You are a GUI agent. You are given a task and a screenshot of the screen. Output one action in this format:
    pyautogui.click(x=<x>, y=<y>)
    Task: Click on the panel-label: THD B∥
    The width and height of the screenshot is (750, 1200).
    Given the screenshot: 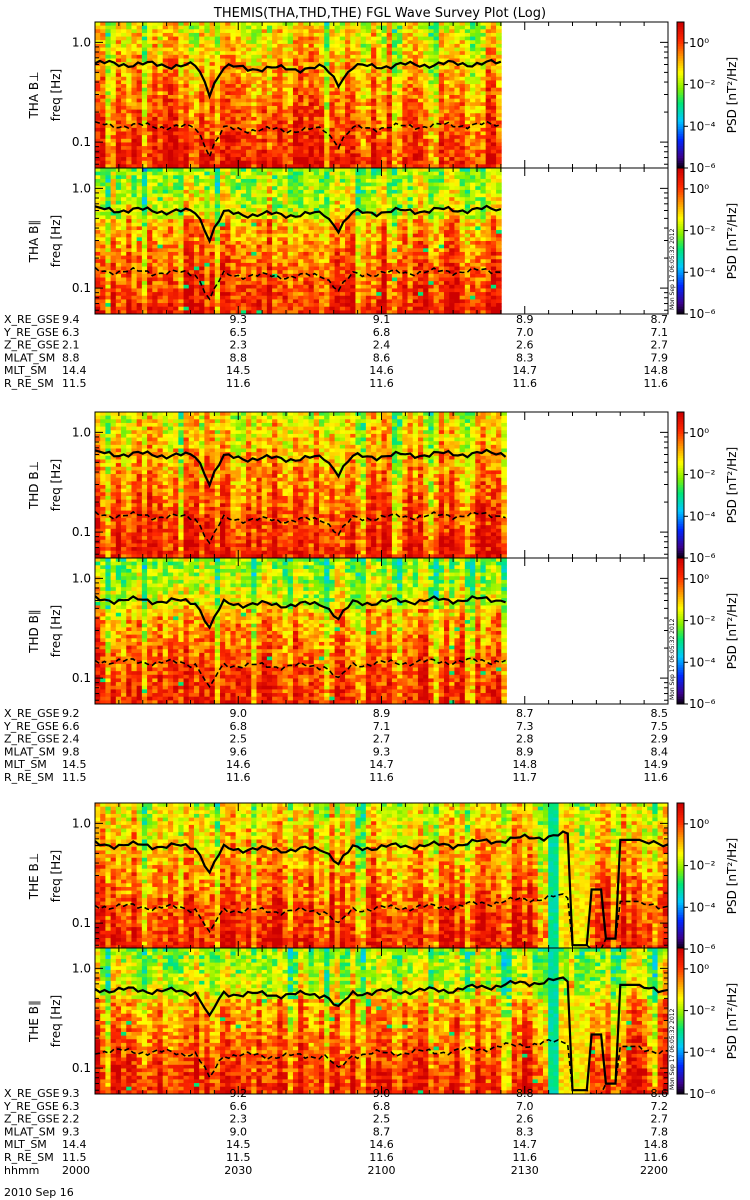 What is the action you would take?
    pyautogui.click(x=34, y=631)
    